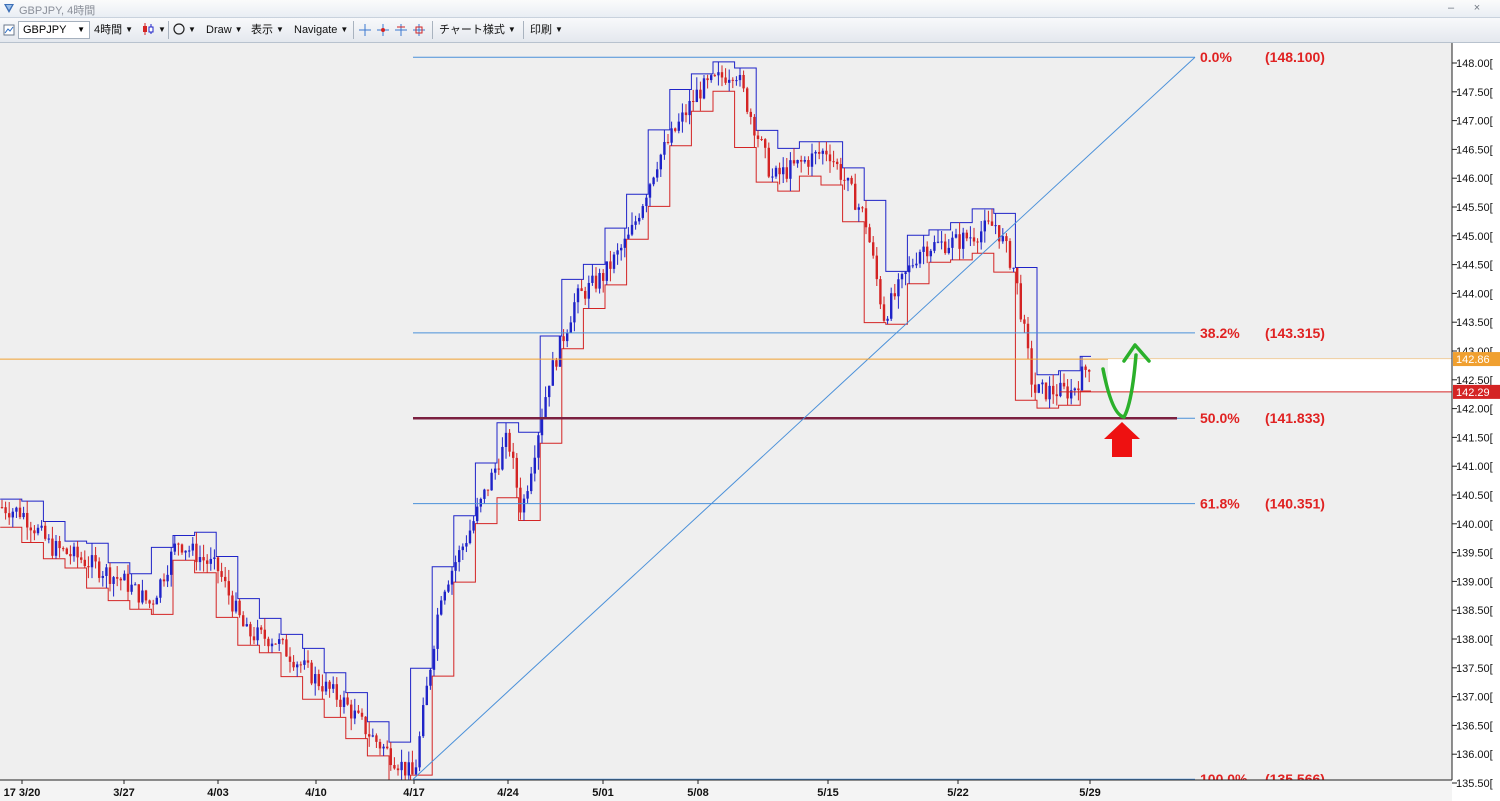  Describe the element at coordinates (224, 30) in the screenshot. I see `draw-menu: Draw ▼` at that location.